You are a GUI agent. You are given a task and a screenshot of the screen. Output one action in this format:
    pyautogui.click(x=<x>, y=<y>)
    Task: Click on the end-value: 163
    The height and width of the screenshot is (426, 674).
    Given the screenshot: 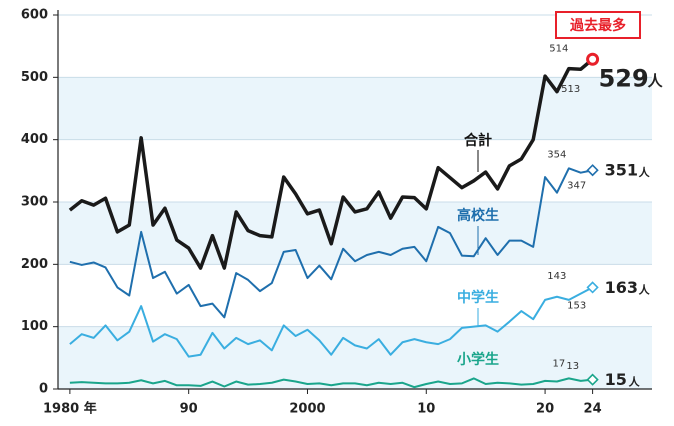 What is the action you would take?
    pyautogui.click(x=621, y=287)
    